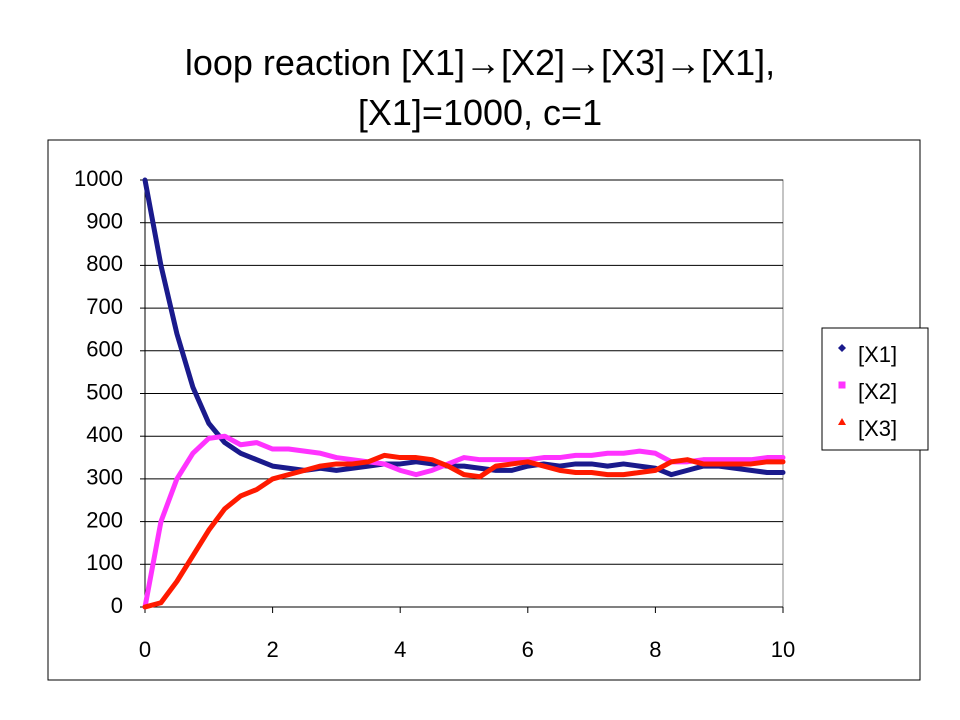 Image resolution: width=960 pixels, height=720 pixels. I want to click on x-tick-label: 8, so click(655, 649).